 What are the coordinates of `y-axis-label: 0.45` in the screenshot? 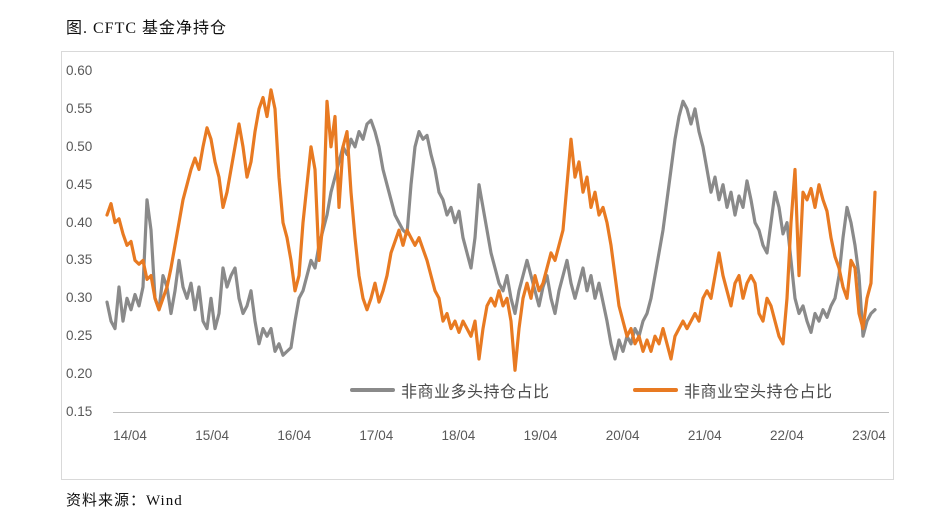 It's located at (79, 184).